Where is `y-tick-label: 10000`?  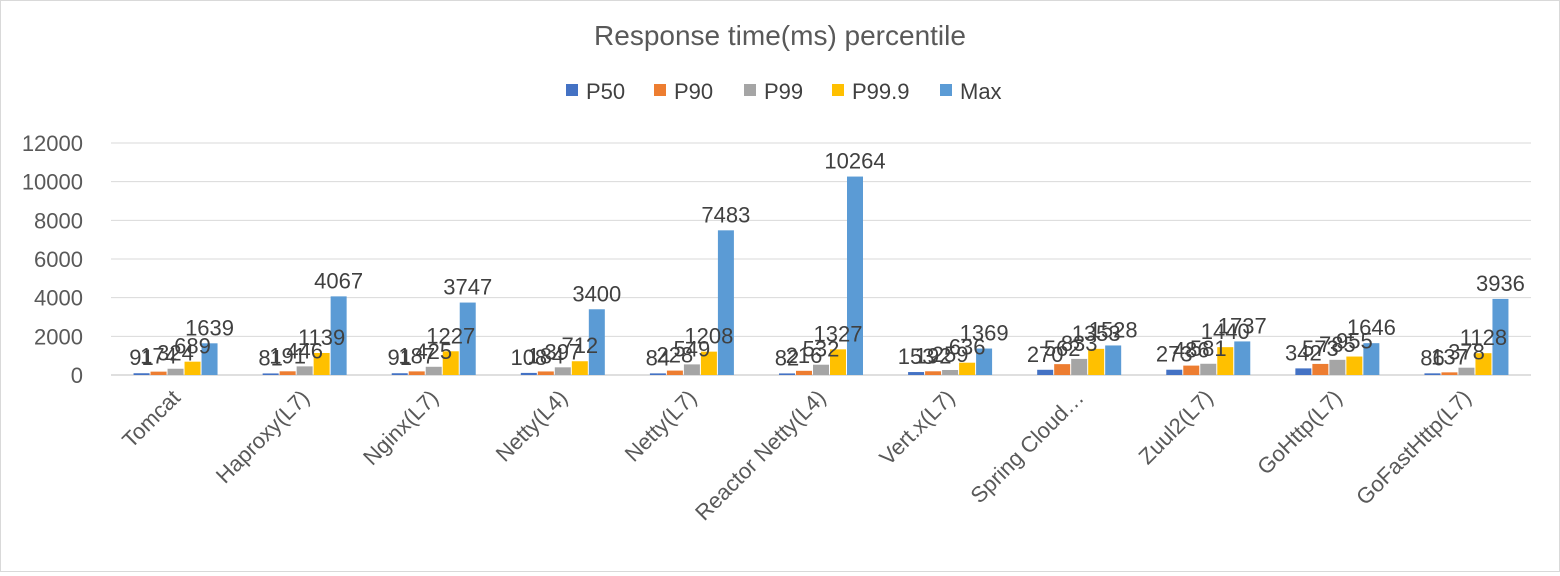 y-tick-label: 10000 is located at coordinates (52, 182).